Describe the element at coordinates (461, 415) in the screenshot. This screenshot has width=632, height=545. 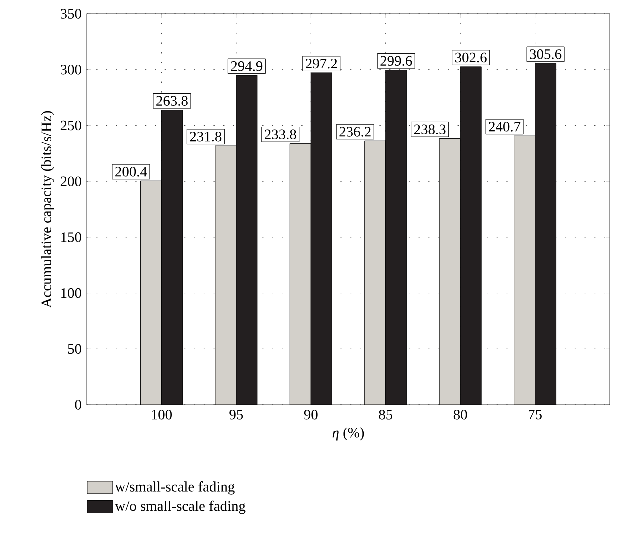
I see `x-tick-label: 80` at that location.